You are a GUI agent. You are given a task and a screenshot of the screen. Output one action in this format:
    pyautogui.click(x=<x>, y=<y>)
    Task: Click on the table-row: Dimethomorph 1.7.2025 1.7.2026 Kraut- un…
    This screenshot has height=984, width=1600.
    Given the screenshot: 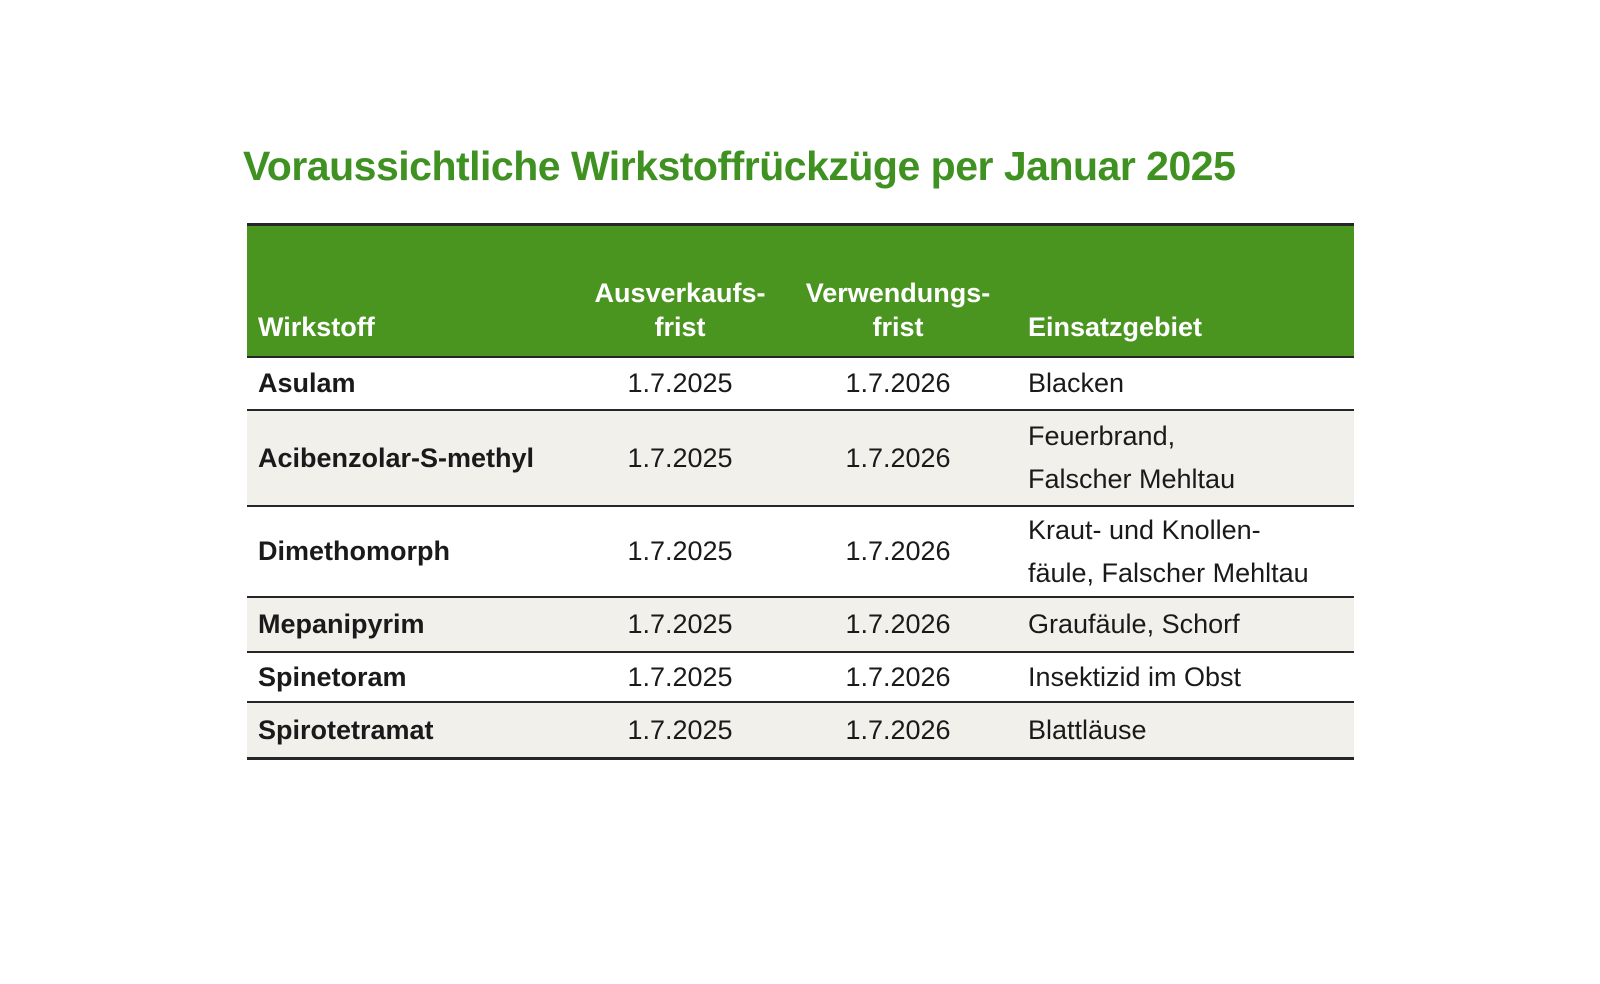 What is the action you would take?
    pyautogui.click(x=800, y=552)
    